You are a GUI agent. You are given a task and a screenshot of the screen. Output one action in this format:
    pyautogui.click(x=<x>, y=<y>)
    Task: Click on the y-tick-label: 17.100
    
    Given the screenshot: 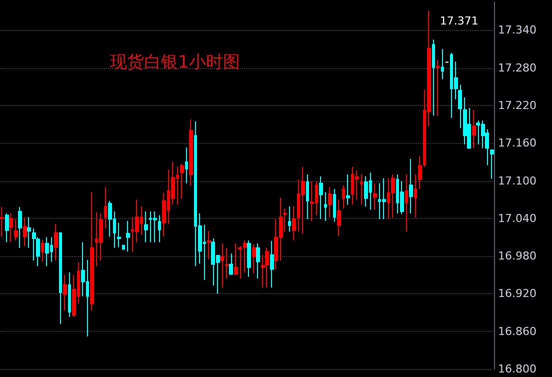 What is the action you would take?
    pyautogui.click(x=517, y=181)
    